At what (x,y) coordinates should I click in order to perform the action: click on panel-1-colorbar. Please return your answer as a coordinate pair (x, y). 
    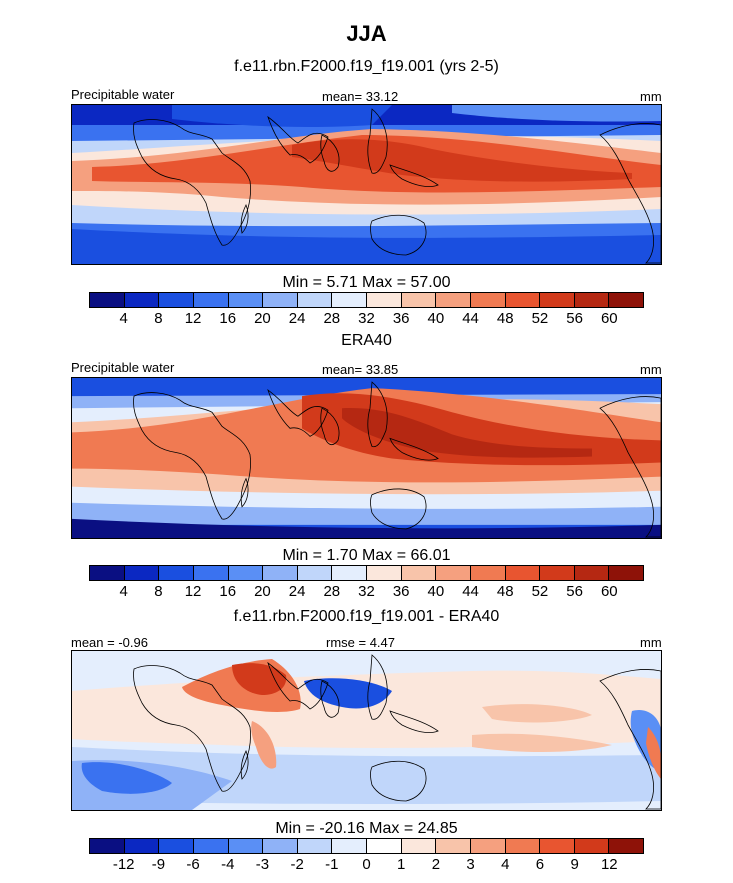
    Looking at the image, I should click on (366, 300).